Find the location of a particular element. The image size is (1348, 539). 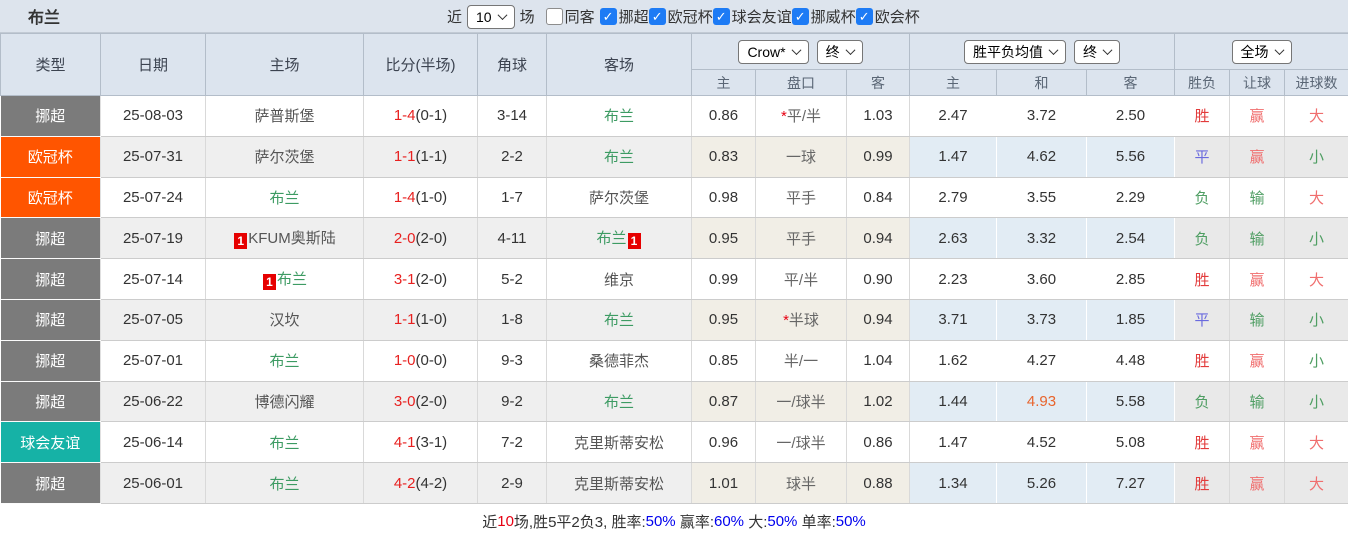

same-venue-label: 同客 is located at coordinates (580, 16).